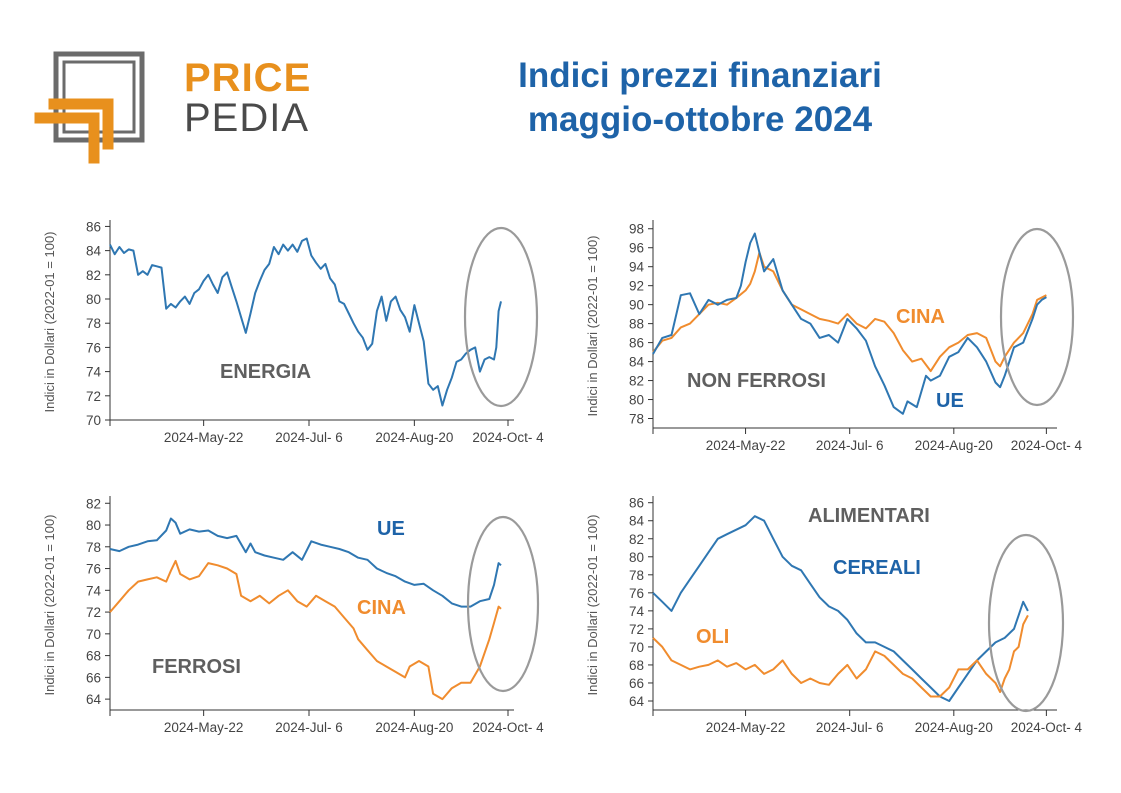  What do you see at coordinates (67, 138) in the screenshot?
I see `logo-orange-corner-outer` at bounding box center [67, 138].